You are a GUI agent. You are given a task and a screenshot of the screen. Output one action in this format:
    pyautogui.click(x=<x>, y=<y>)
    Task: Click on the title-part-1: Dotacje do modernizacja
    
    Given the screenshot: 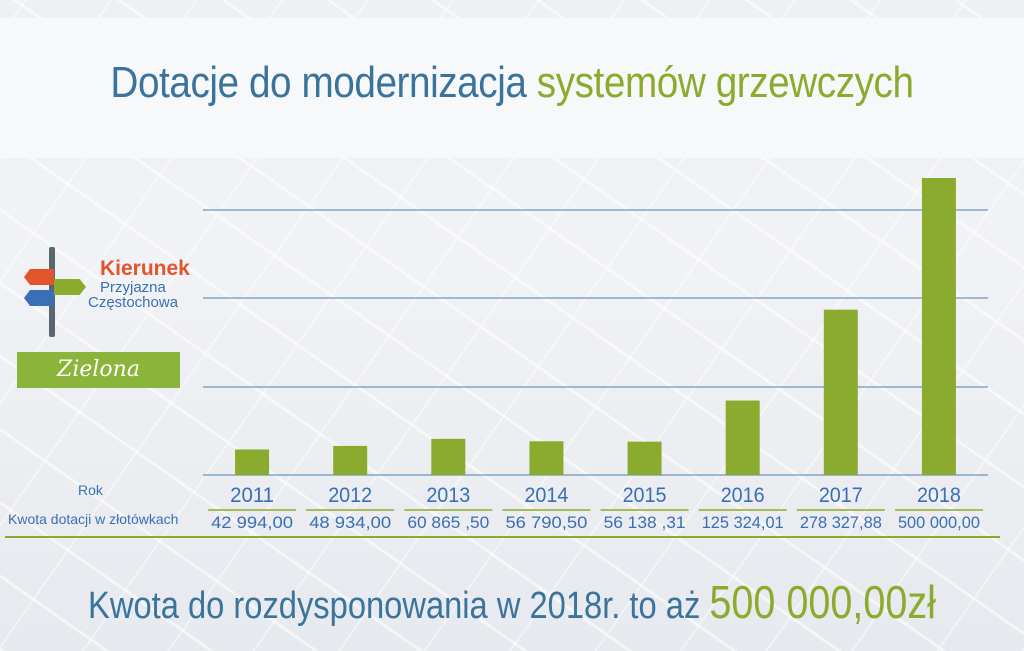 What is the action you would take?
    pyautogui.click(x=318, y=82)
    